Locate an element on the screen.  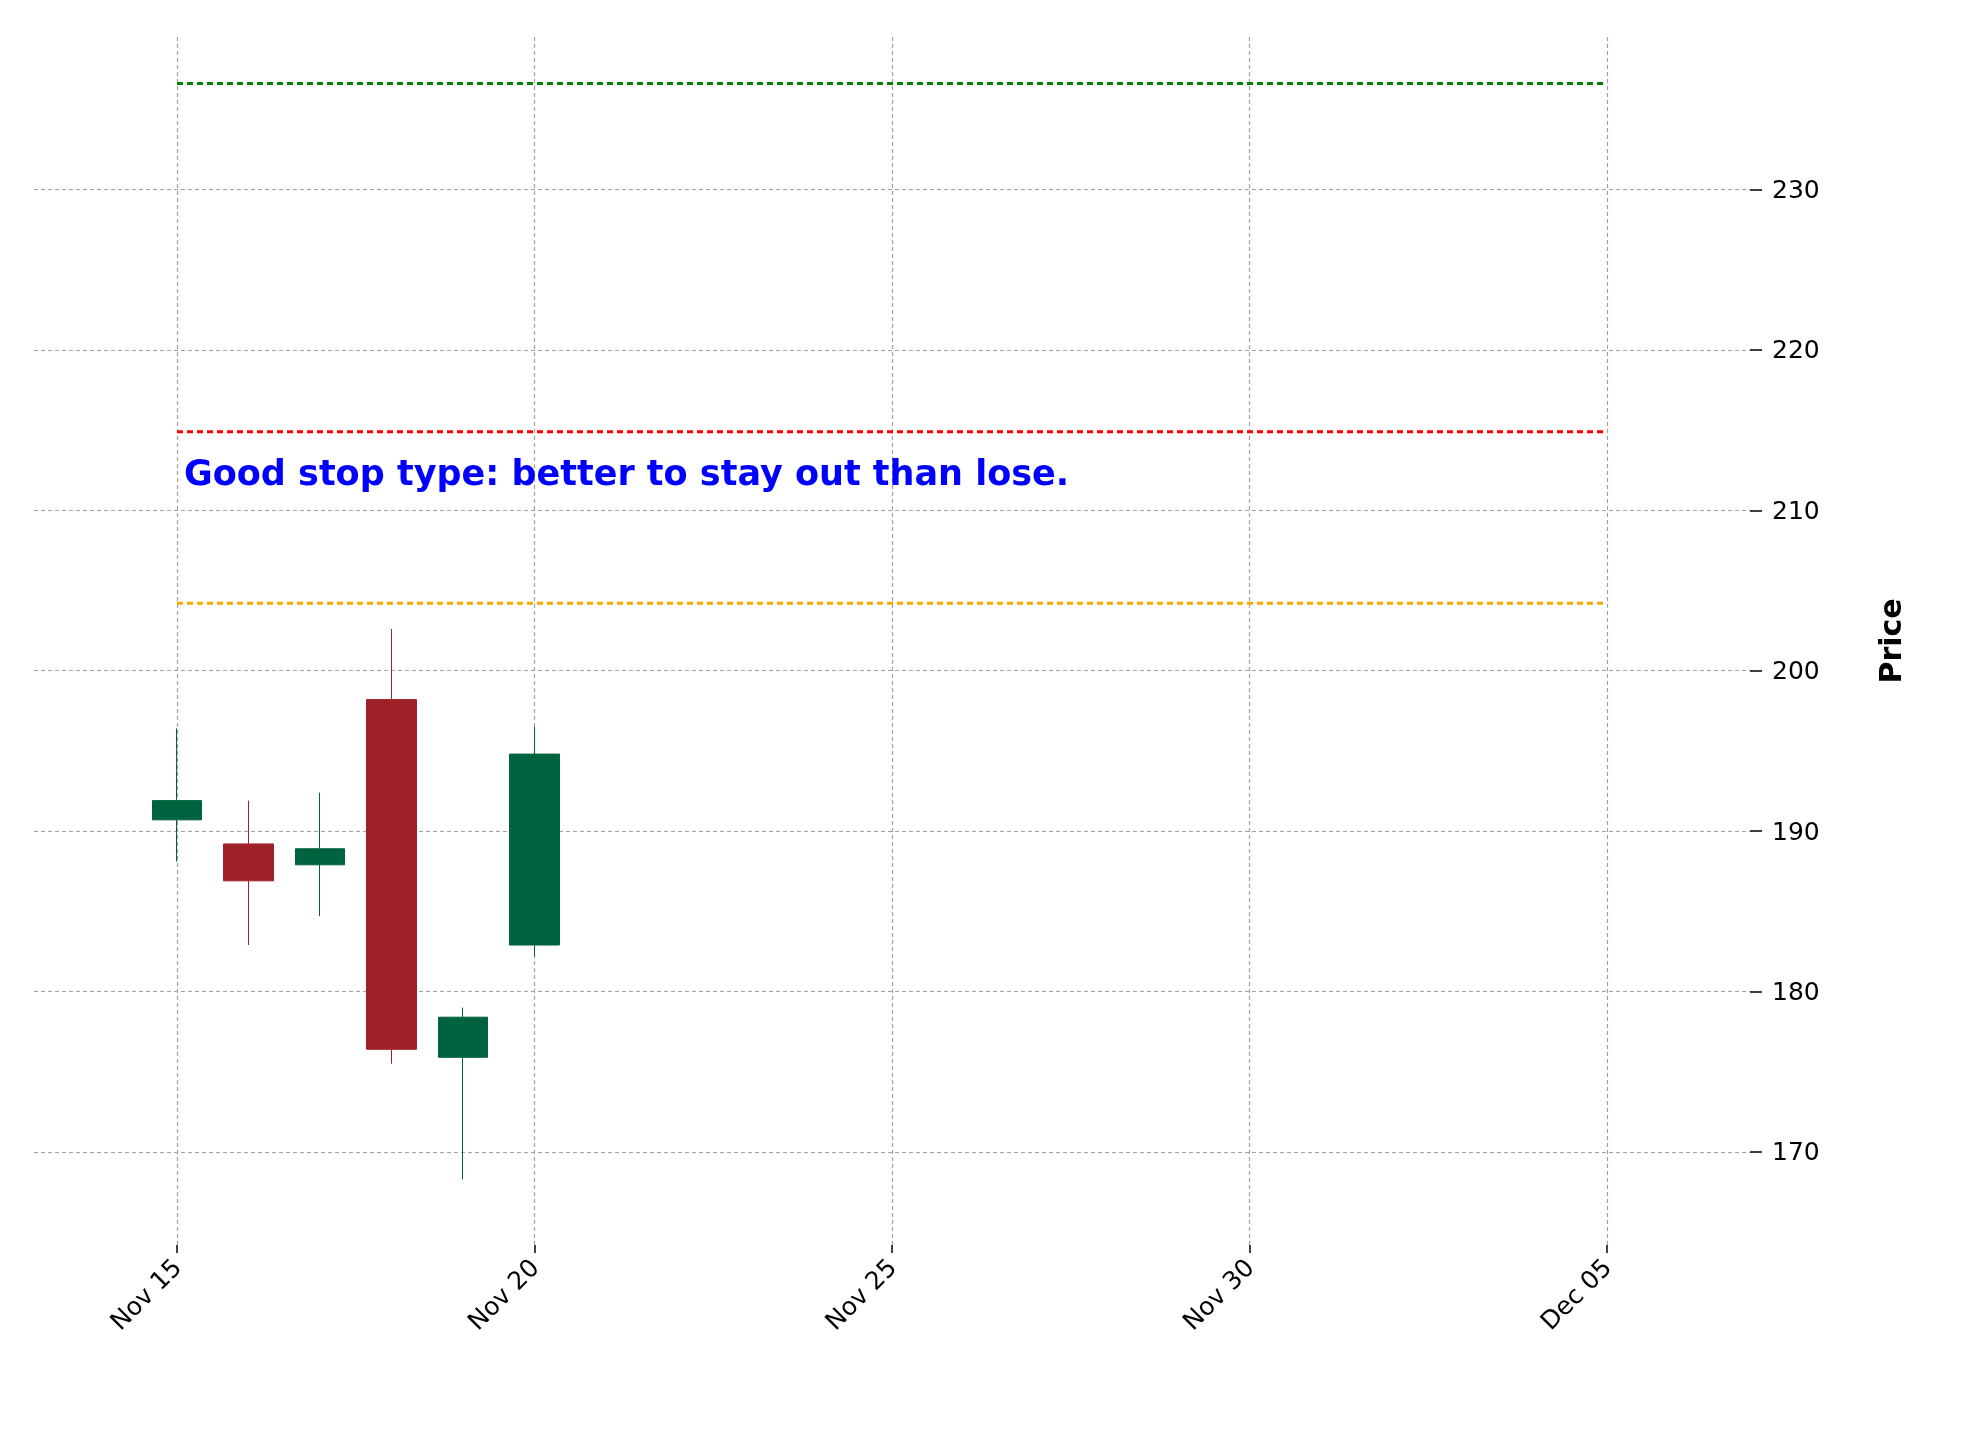
x-tick-label: Dec 05 is located at coordinates (1576, 1294).